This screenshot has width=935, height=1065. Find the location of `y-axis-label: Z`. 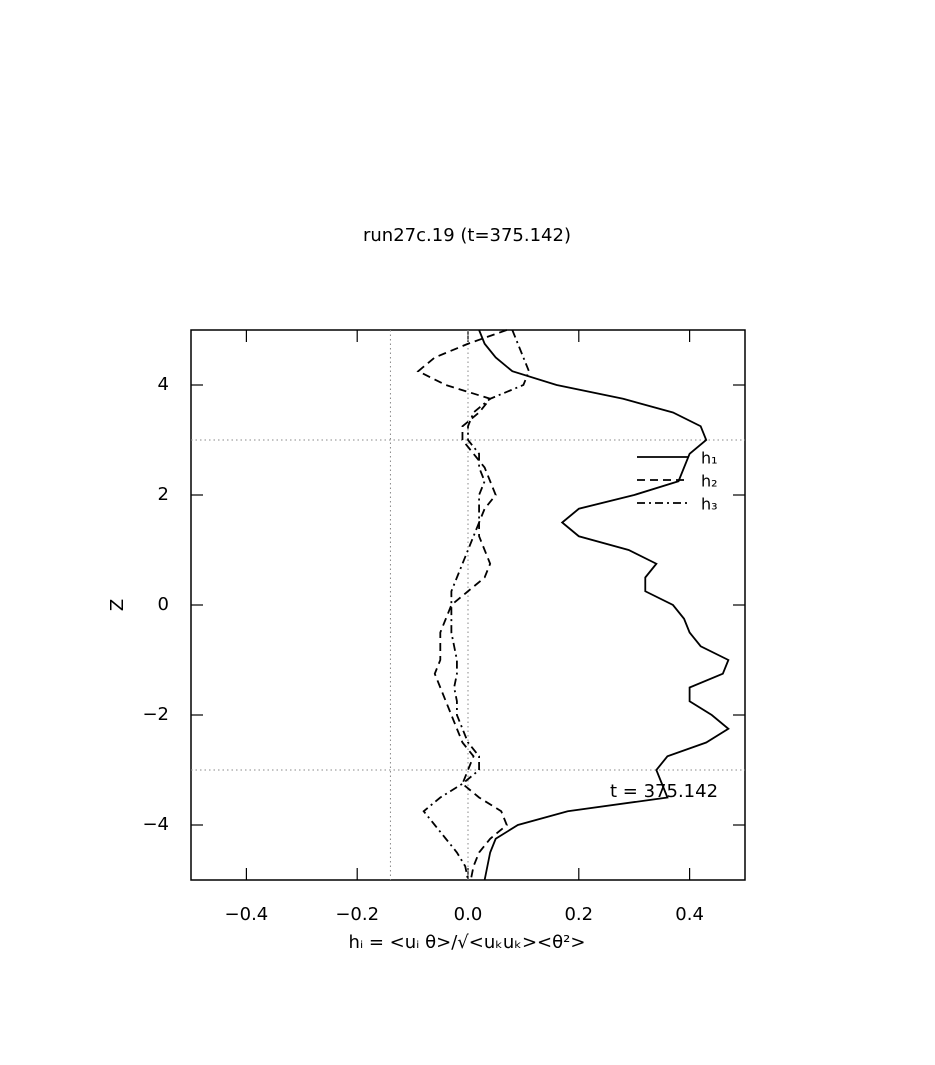

y-axis-label: Z is located at coordinates (117, 605).